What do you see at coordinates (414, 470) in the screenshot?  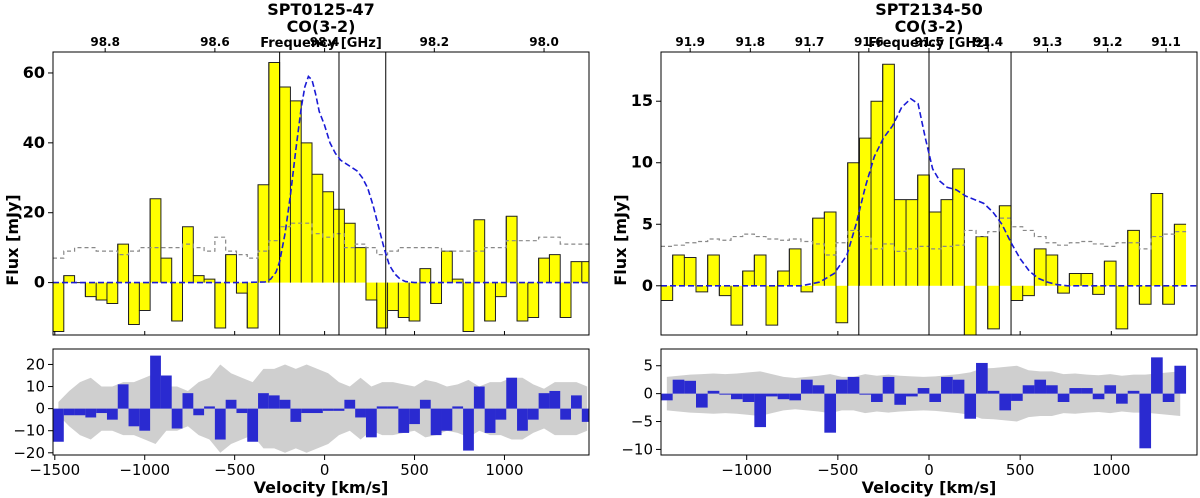 I see `x-tick-label: 500` at bounding box center [414, 470].